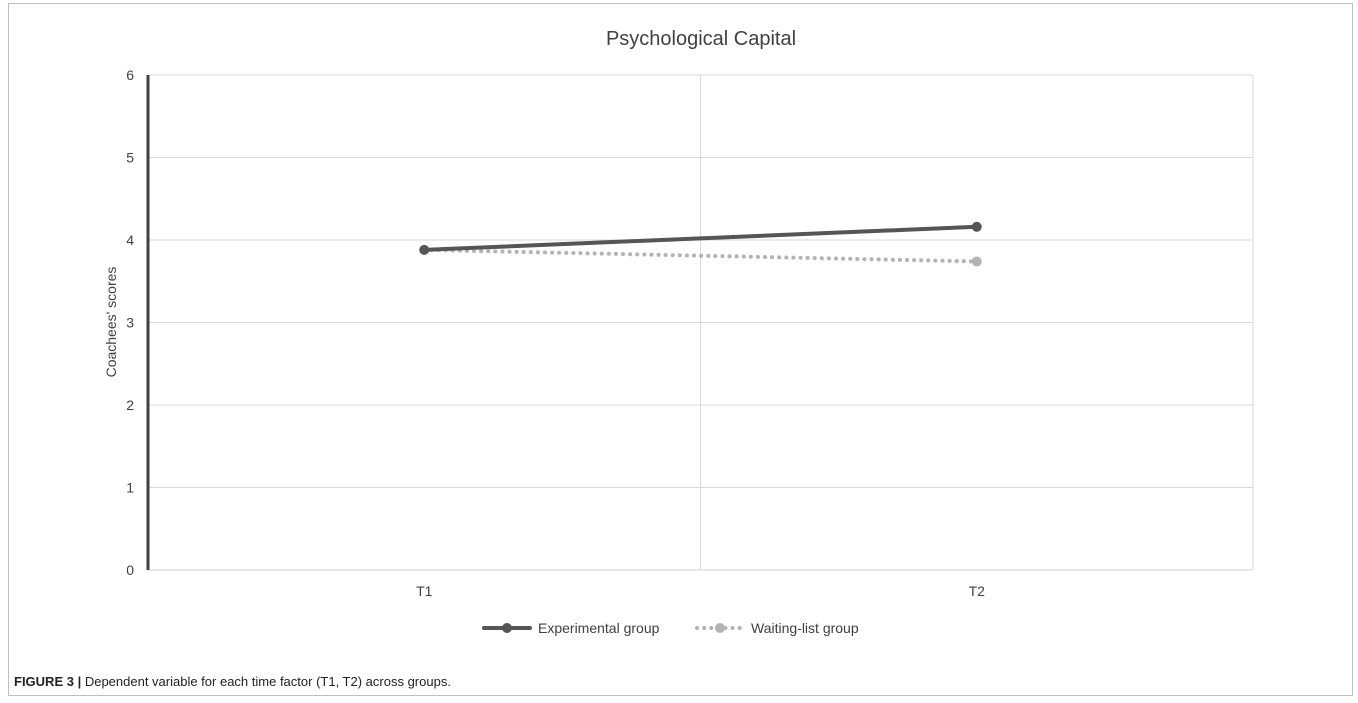 The height and width of the screenshot is (703, 1358). I want to click on point-experimental-group-T2, so click(976, 226).